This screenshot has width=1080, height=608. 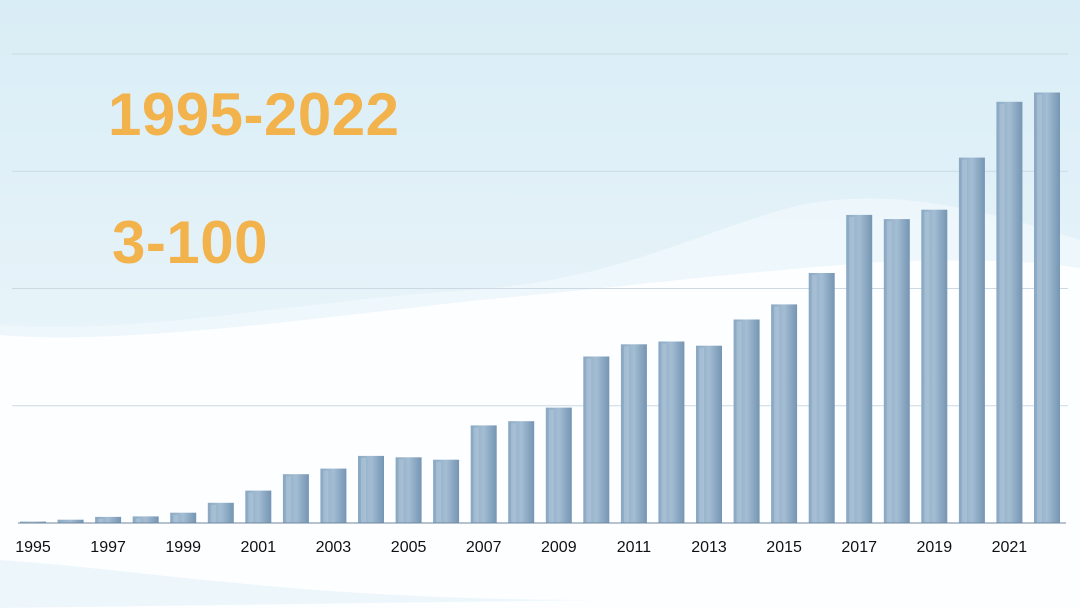 I want to click on x-tick-label: 2001, so click(x=259, y=547).